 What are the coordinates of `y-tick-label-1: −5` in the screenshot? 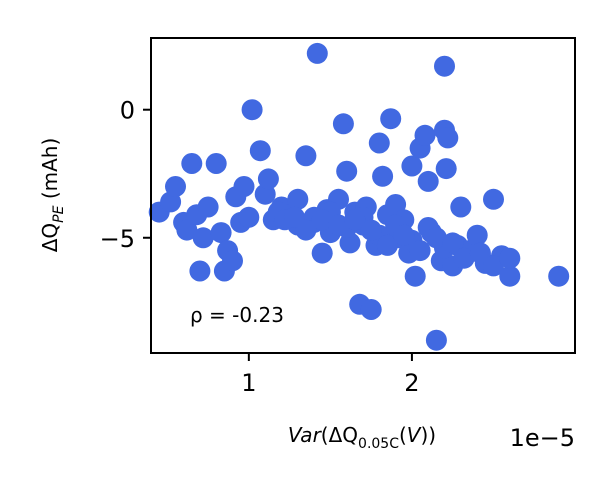 It's located at (117, 239).